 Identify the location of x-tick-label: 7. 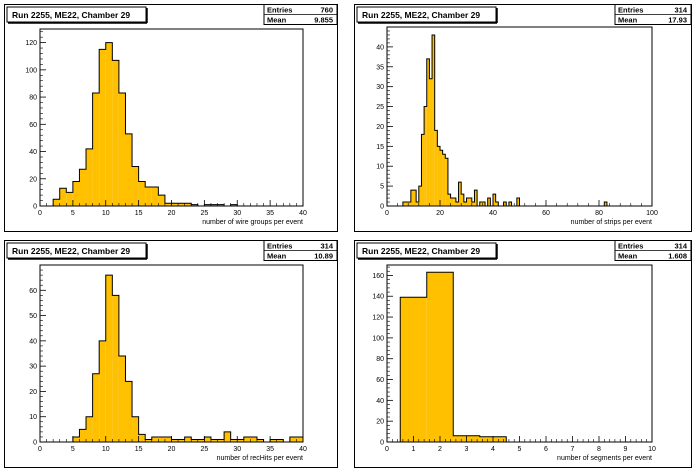
(573, 449).